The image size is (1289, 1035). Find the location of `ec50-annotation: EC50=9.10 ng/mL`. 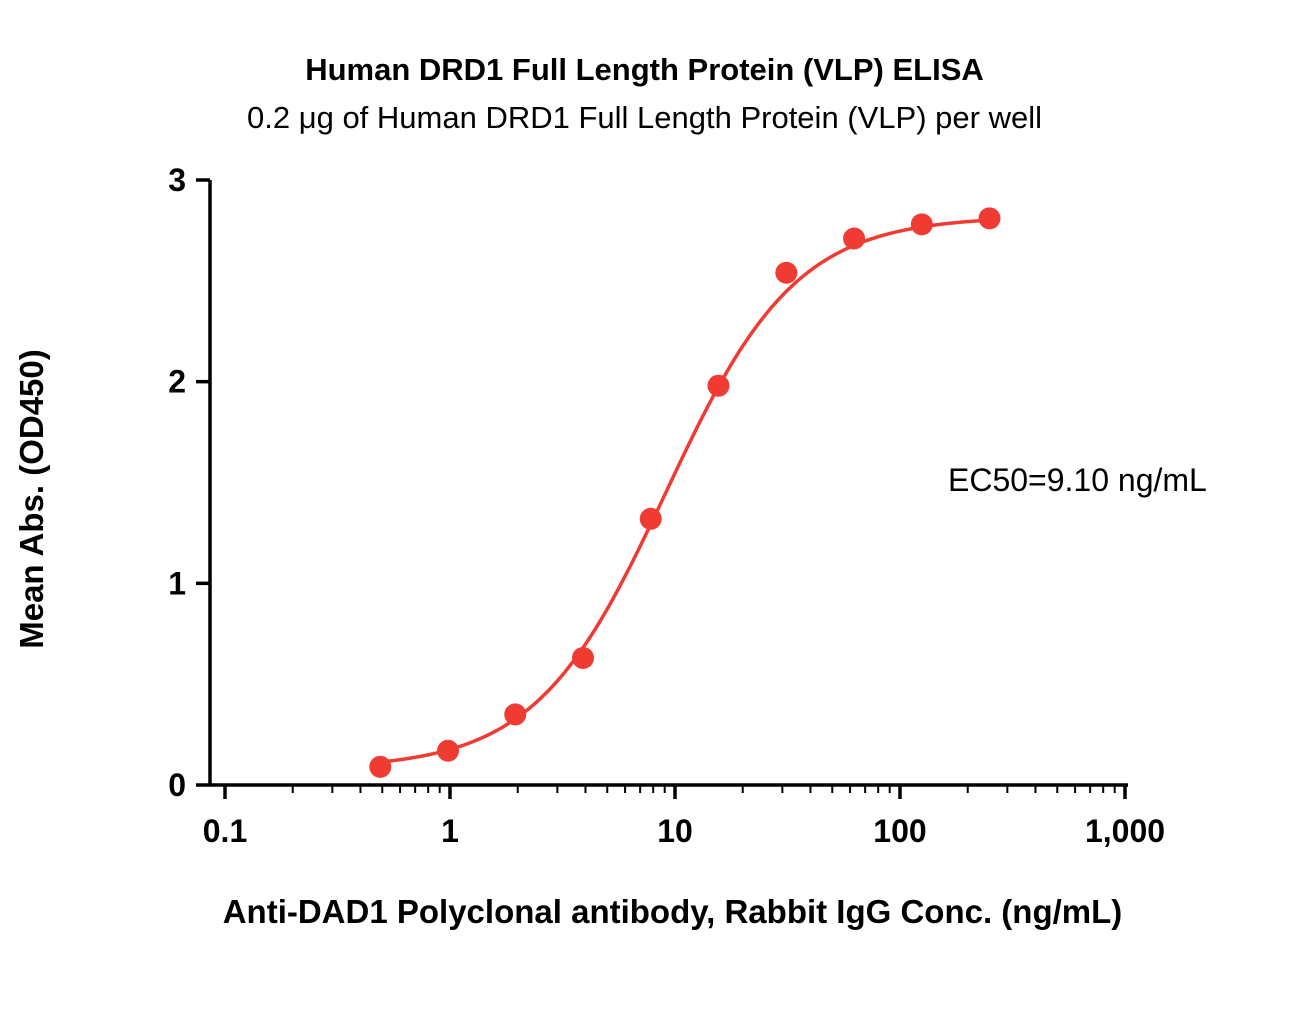

ec50-annotation: EC50=9.10 ng/mL is located at coordinates (1077, 480).